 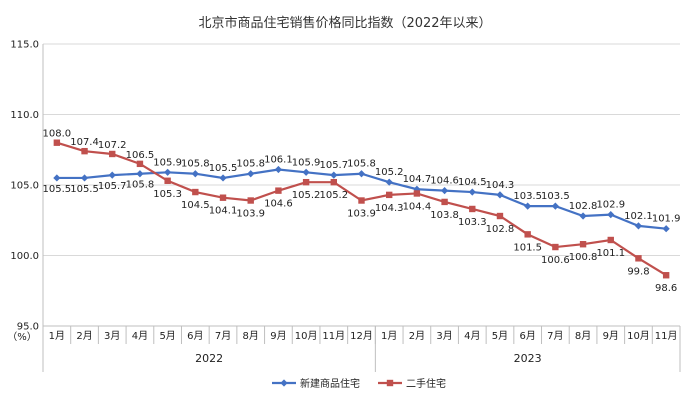 I want to click on legend-label: 二手住宅, so click(x=426, y=383).